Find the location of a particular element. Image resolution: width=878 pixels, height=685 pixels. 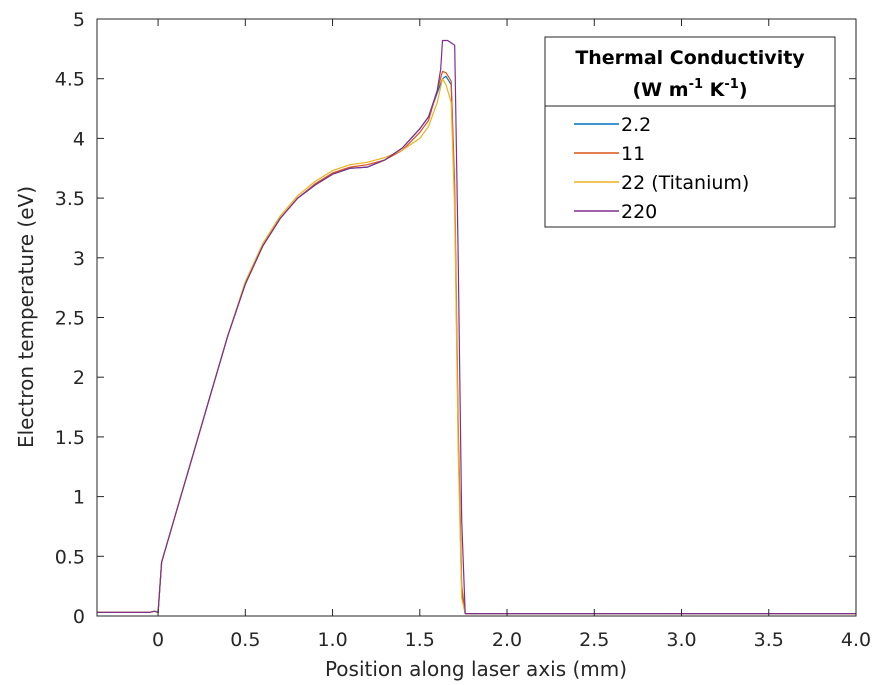

y-tick-label: 2 is located at coordinates (79, 378).